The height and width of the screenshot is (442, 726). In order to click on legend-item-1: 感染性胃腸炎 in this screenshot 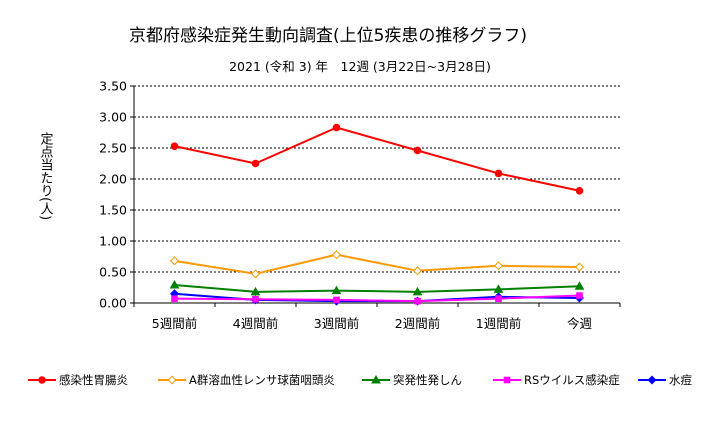, I will do `click(78, 380)`.